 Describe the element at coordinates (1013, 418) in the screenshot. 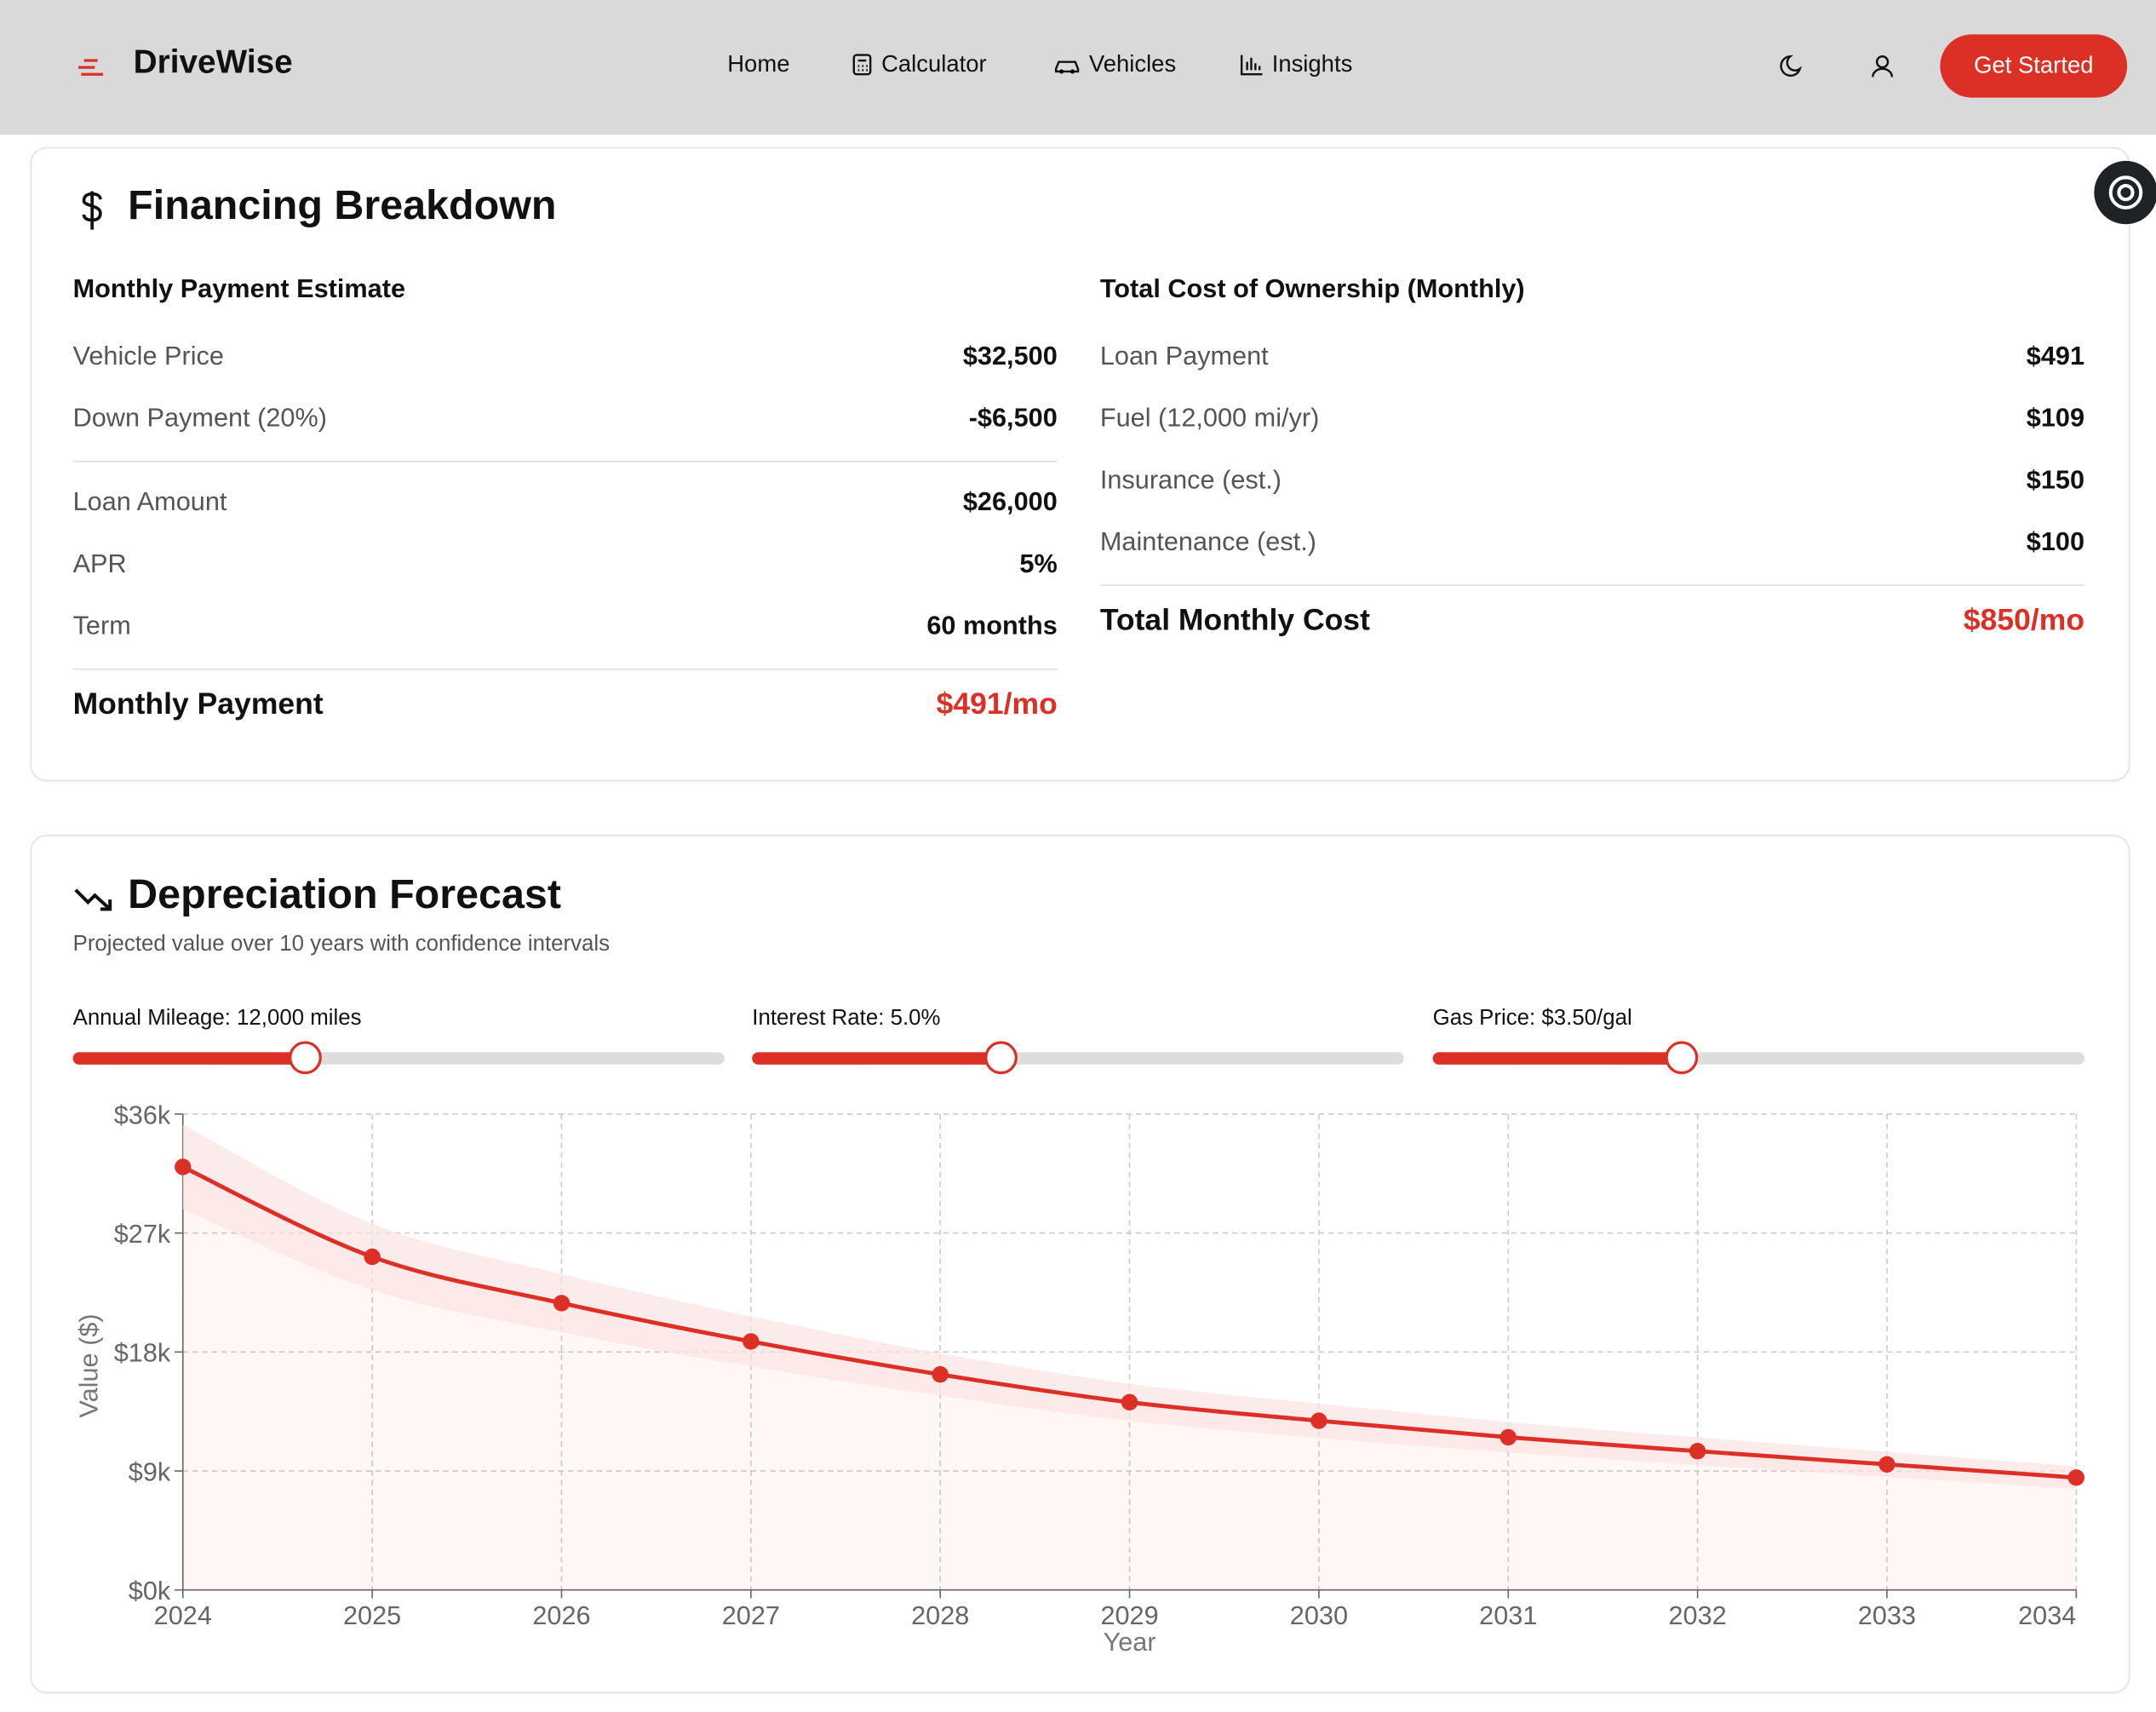

I see `row-value: -$6,500` at that location.